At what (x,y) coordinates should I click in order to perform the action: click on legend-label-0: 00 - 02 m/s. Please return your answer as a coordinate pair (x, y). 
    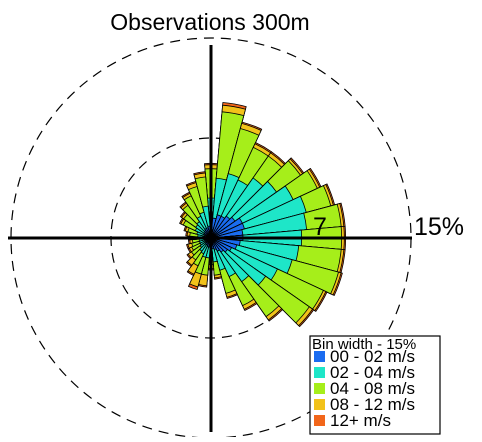
    Looking at the image, I should click on (372, 356).